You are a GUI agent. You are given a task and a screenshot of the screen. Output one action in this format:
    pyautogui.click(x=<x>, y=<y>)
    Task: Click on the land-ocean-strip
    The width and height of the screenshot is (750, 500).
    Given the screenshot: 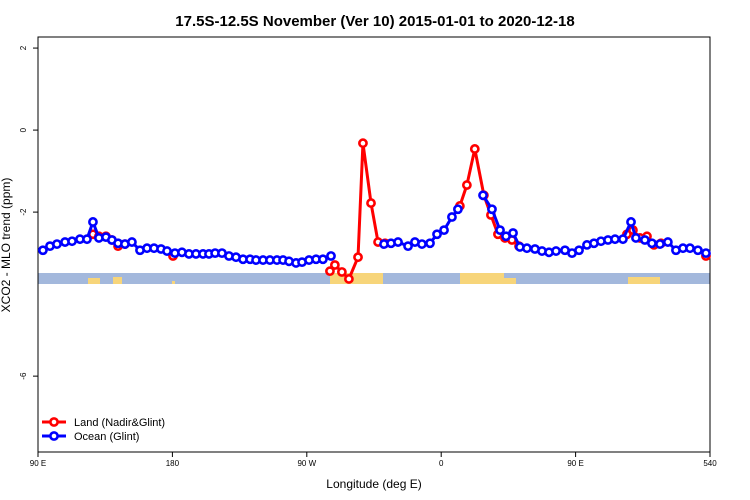 What is the action you would take?
    pyautogui.click(x=374, y=278)
    